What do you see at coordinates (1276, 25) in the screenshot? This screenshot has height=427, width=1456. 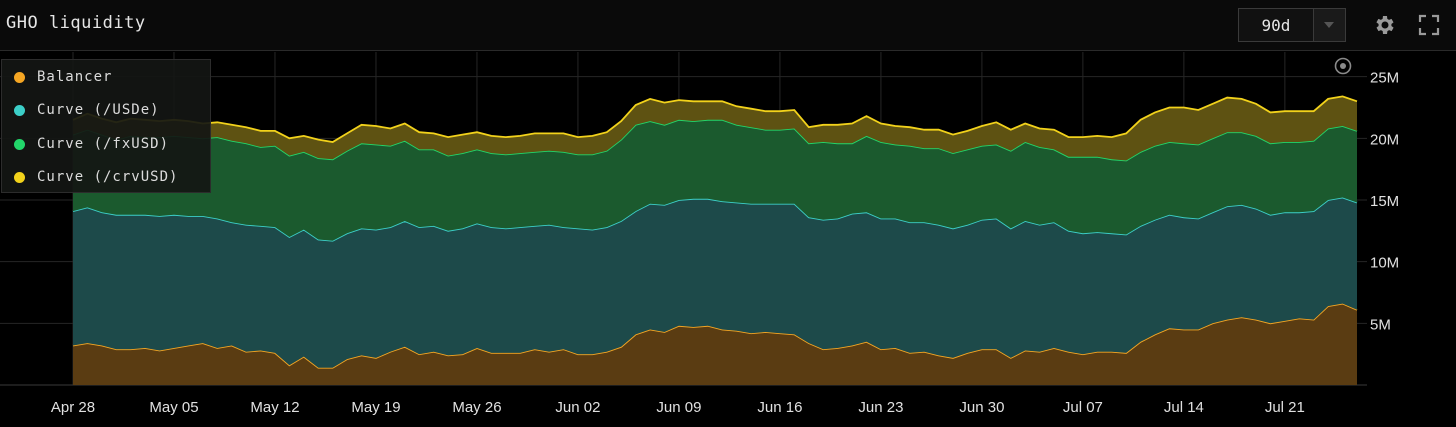 I see `range-value: 90d` at bounding box center [1276, 25].